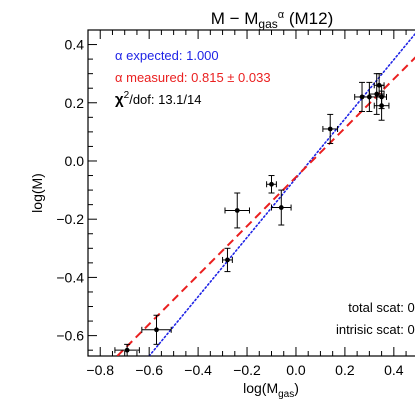 The height and width of the screenshot is (415, 415). I want to click on y-tick-label: −0.2, so click(70, 219).